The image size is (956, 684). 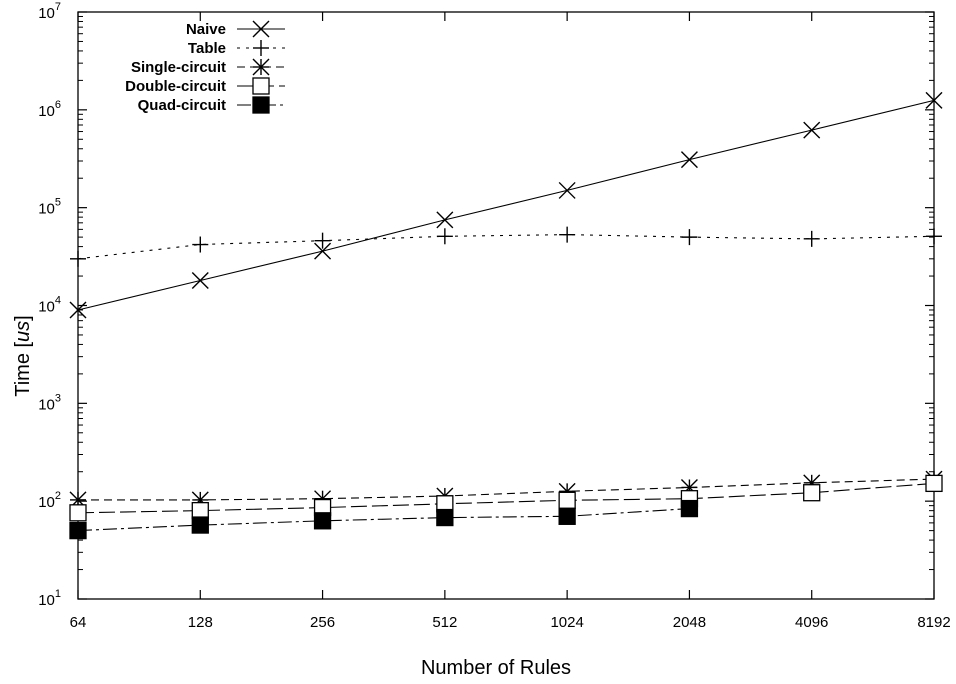 What do you see at coordinates (506, 246) in the screenshot?
I see `series-table` at bounding box center [506, 246].